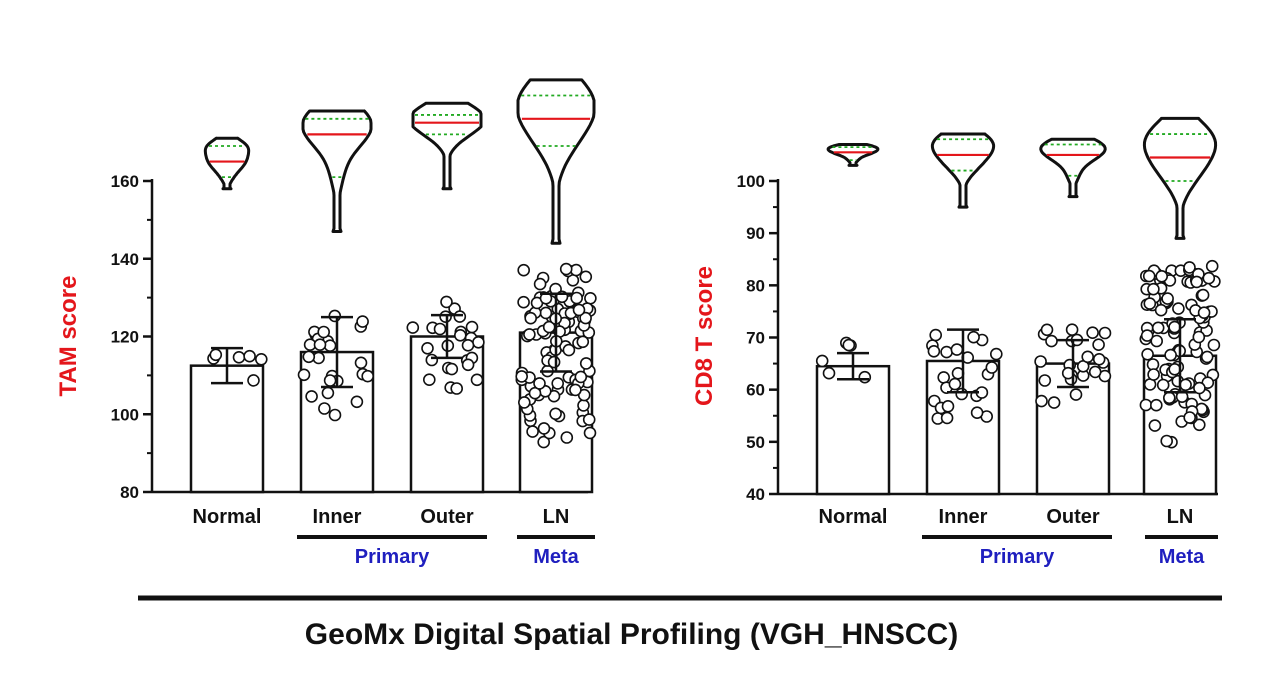 The height and width of the screenshot is (678, 1263). I want to click on x-category-label: Normal, so click(227, 517).